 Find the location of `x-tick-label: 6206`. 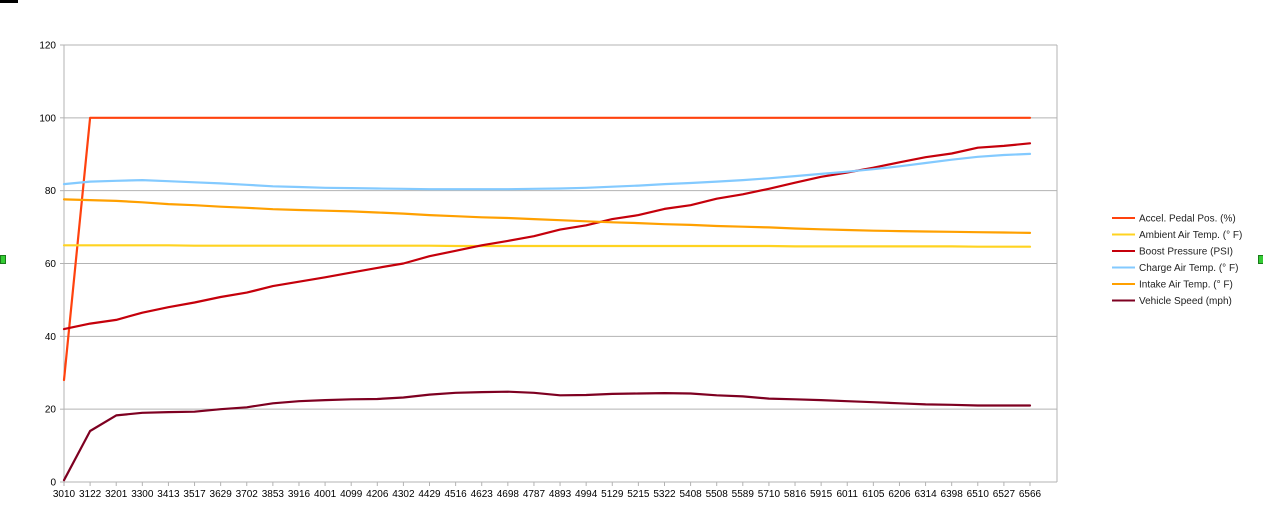

x-tick-label: 6206 is located at coordinates (899, 494).